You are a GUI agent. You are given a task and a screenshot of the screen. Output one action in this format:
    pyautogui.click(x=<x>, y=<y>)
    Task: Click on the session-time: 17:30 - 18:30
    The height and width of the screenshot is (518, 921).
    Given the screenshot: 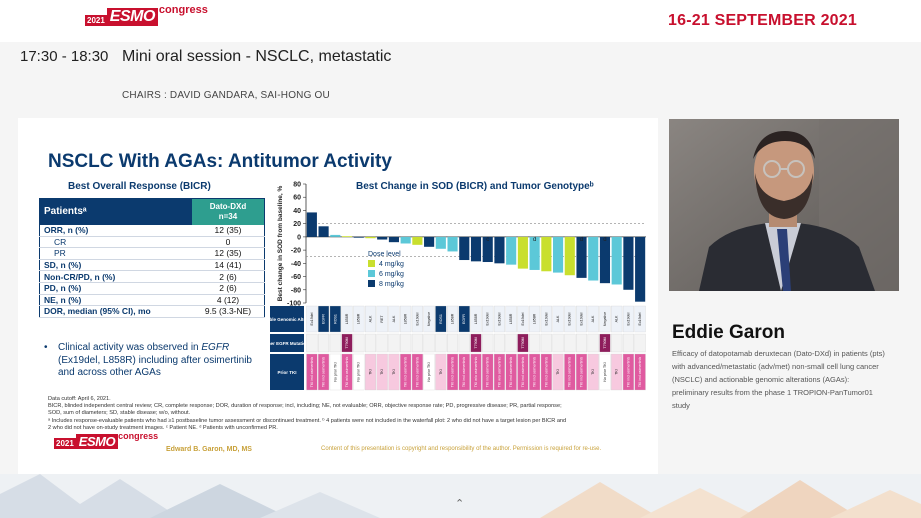 What is the action you would take?
    pyautogui.click(x=64, y=56)
    